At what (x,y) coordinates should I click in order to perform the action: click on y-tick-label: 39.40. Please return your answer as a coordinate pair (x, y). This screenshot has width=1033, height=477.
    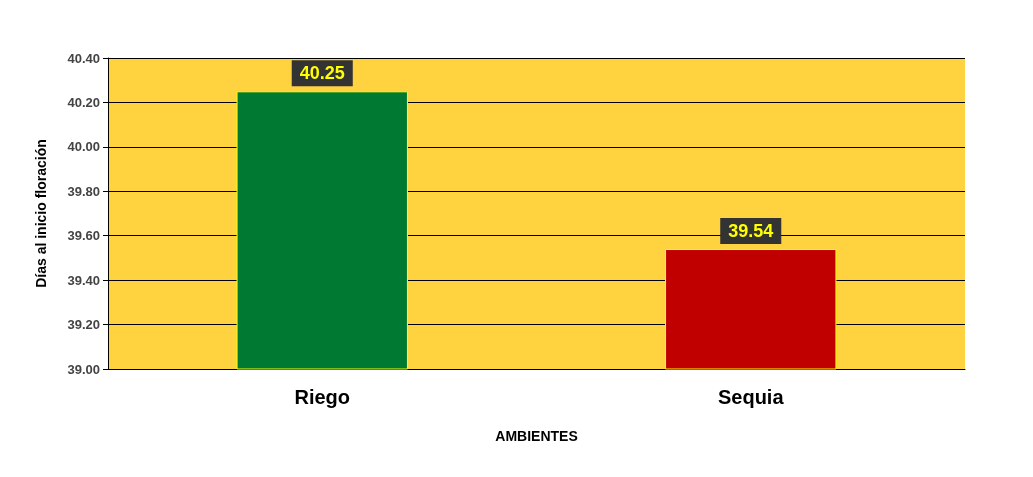
    Looking at the image, I should click on (83, 280).